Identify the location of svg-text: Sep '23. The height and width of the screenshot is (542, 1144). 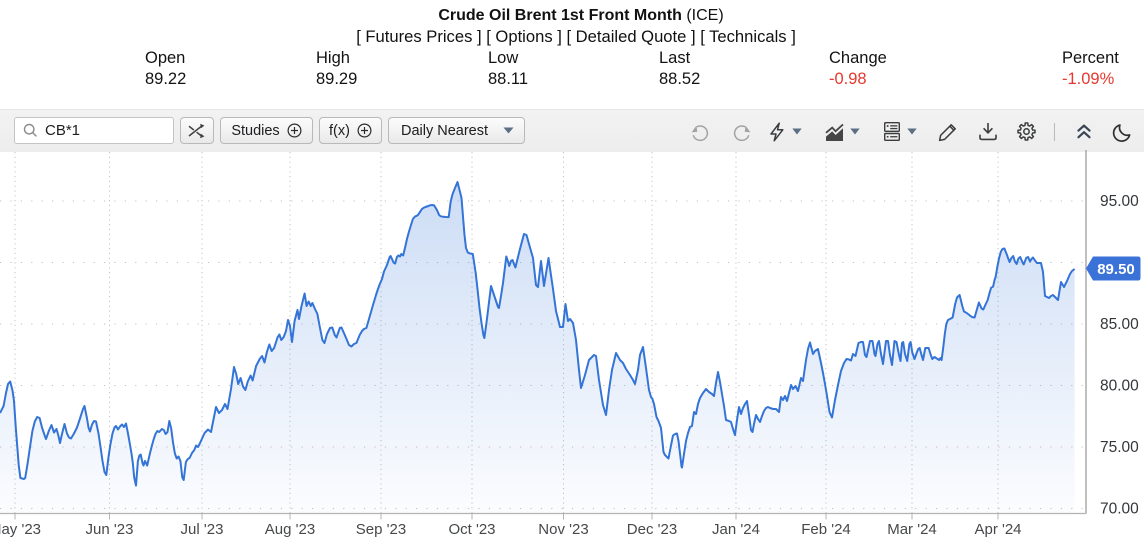
(381, 529).